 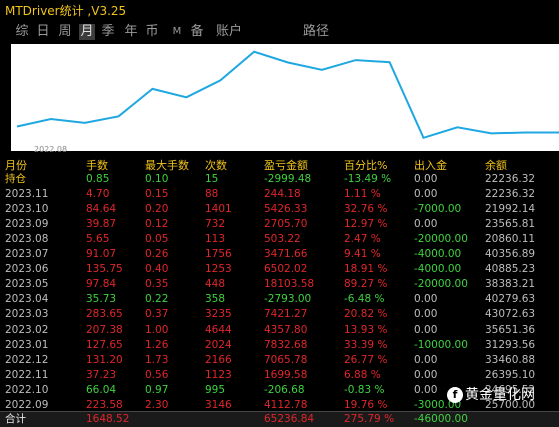 What do you see at coordinates (157, 329) in the screenshot?
I see `table-cell: 1.00` at bounding box center [157, 329].